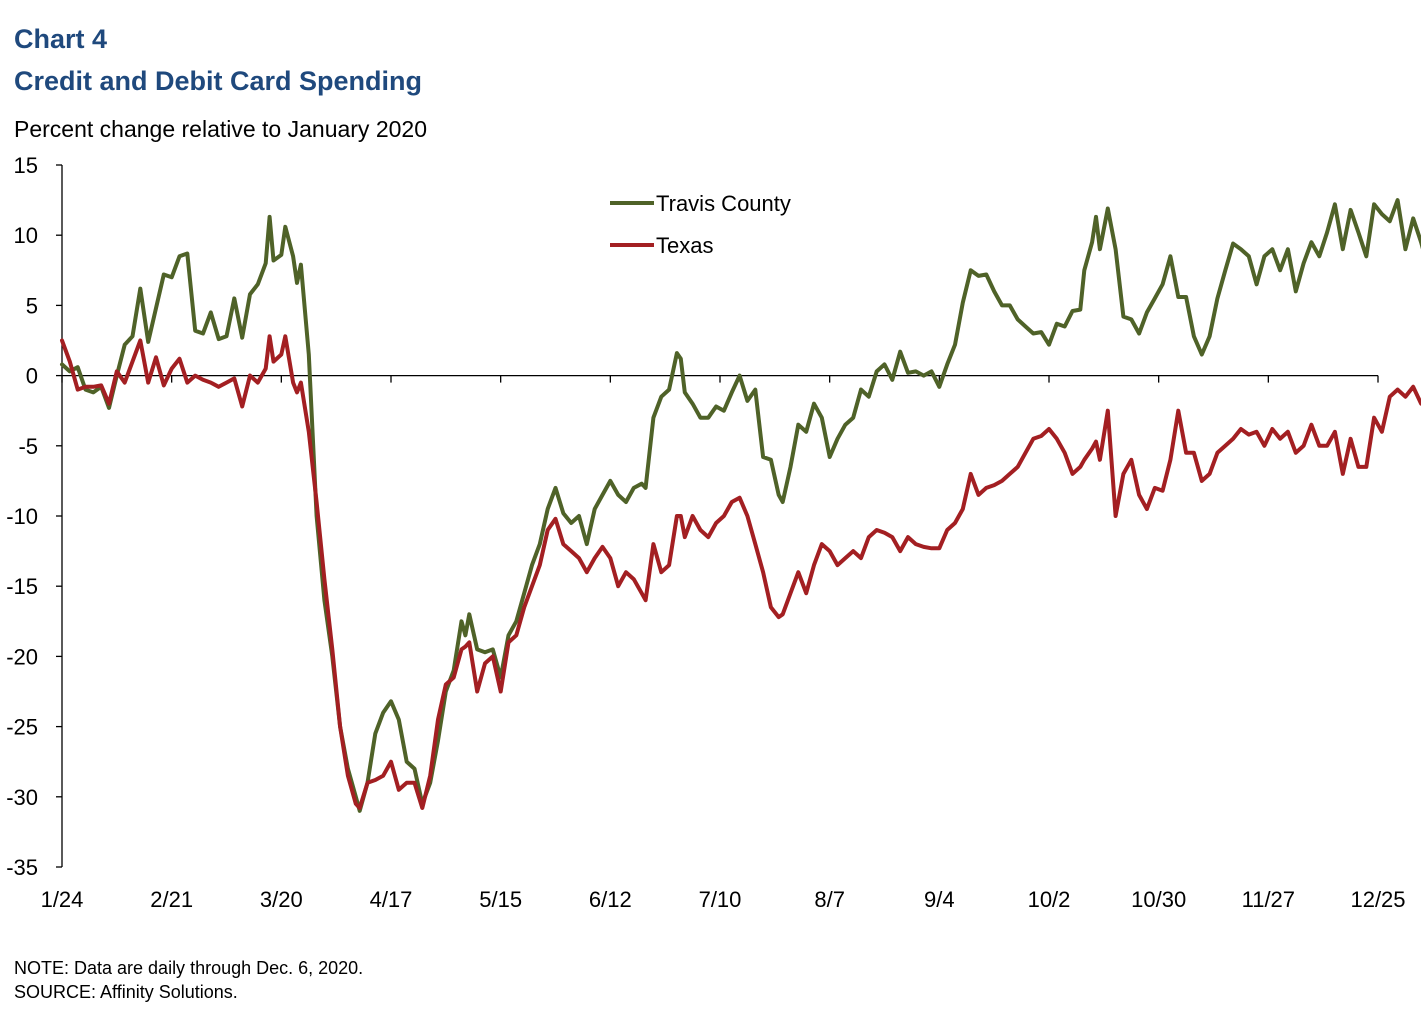 The height and width of the screenshot is (1031, 1421). What do you see at coordinates (500, 899) in the screenshot?
I see `x-tick-label: 5/15` at bounding box center [500, 899].